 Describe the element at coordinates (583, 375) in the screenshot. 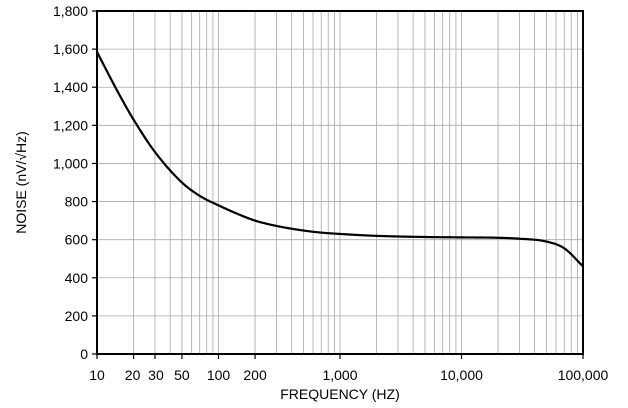

I see `x-tick-label: 100,000` at that location.